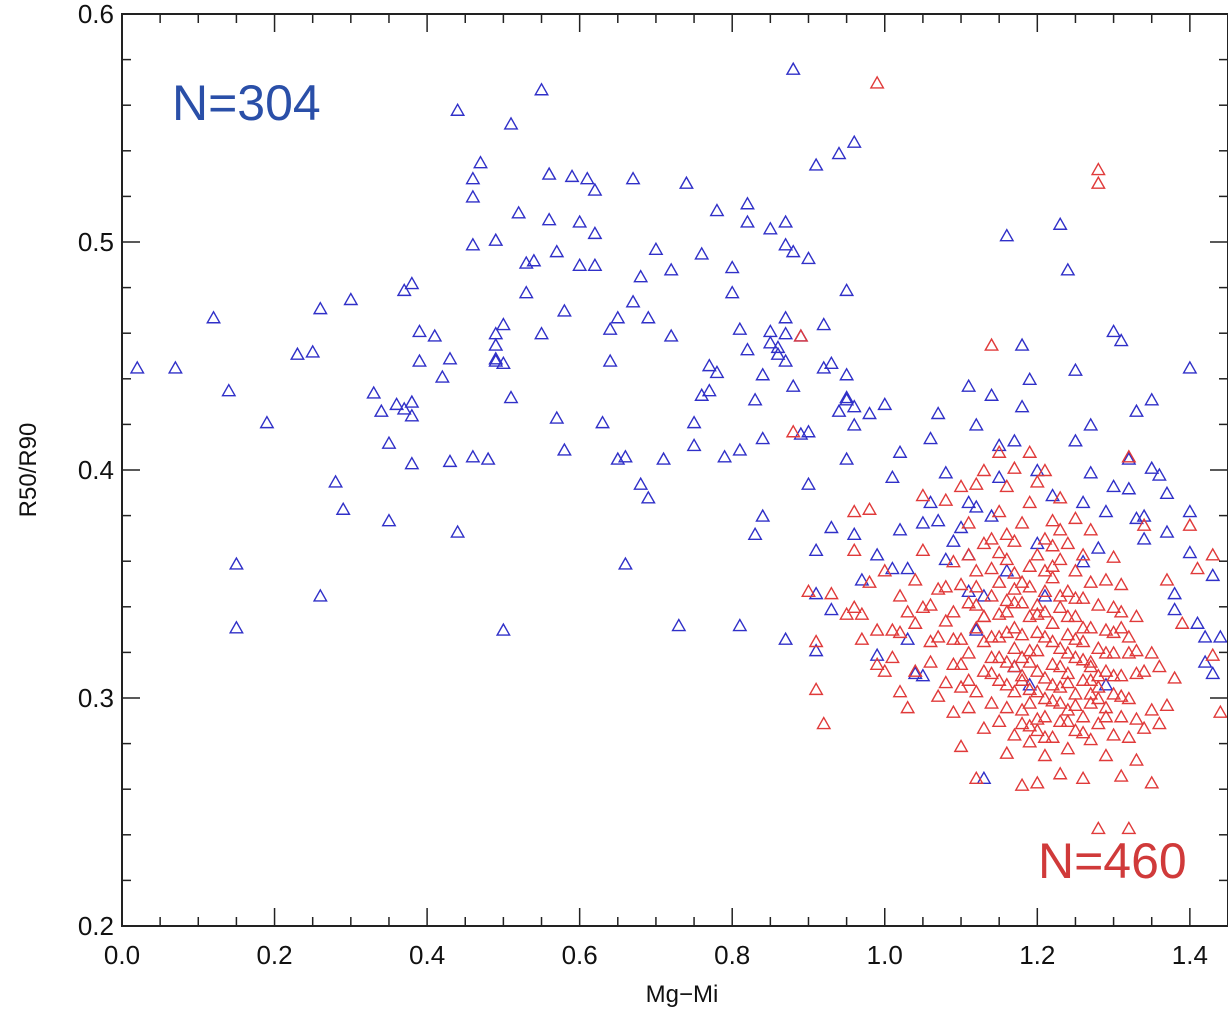 The image size is (1228, 1012). What do you see at coordinates (1190, 955) in the screenshot?
I see `x-tick-label: 1.4` at bounding box center [1190, 955].